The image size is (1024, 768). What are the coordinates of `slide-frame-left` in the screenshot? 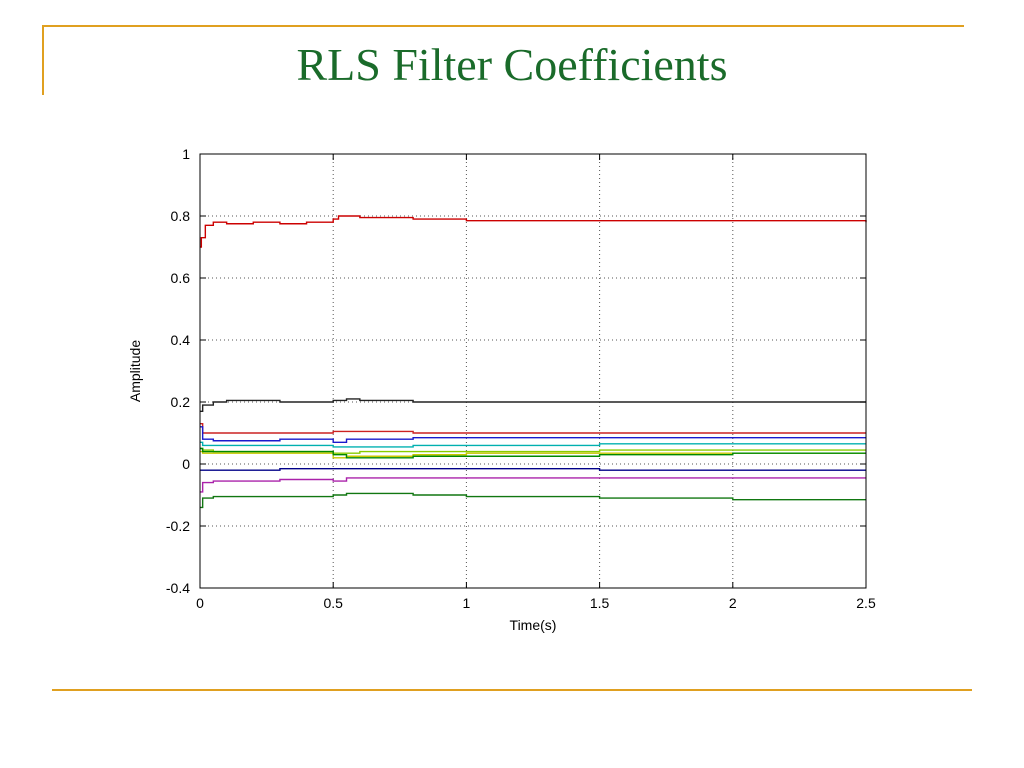 It's located at (43, 60).